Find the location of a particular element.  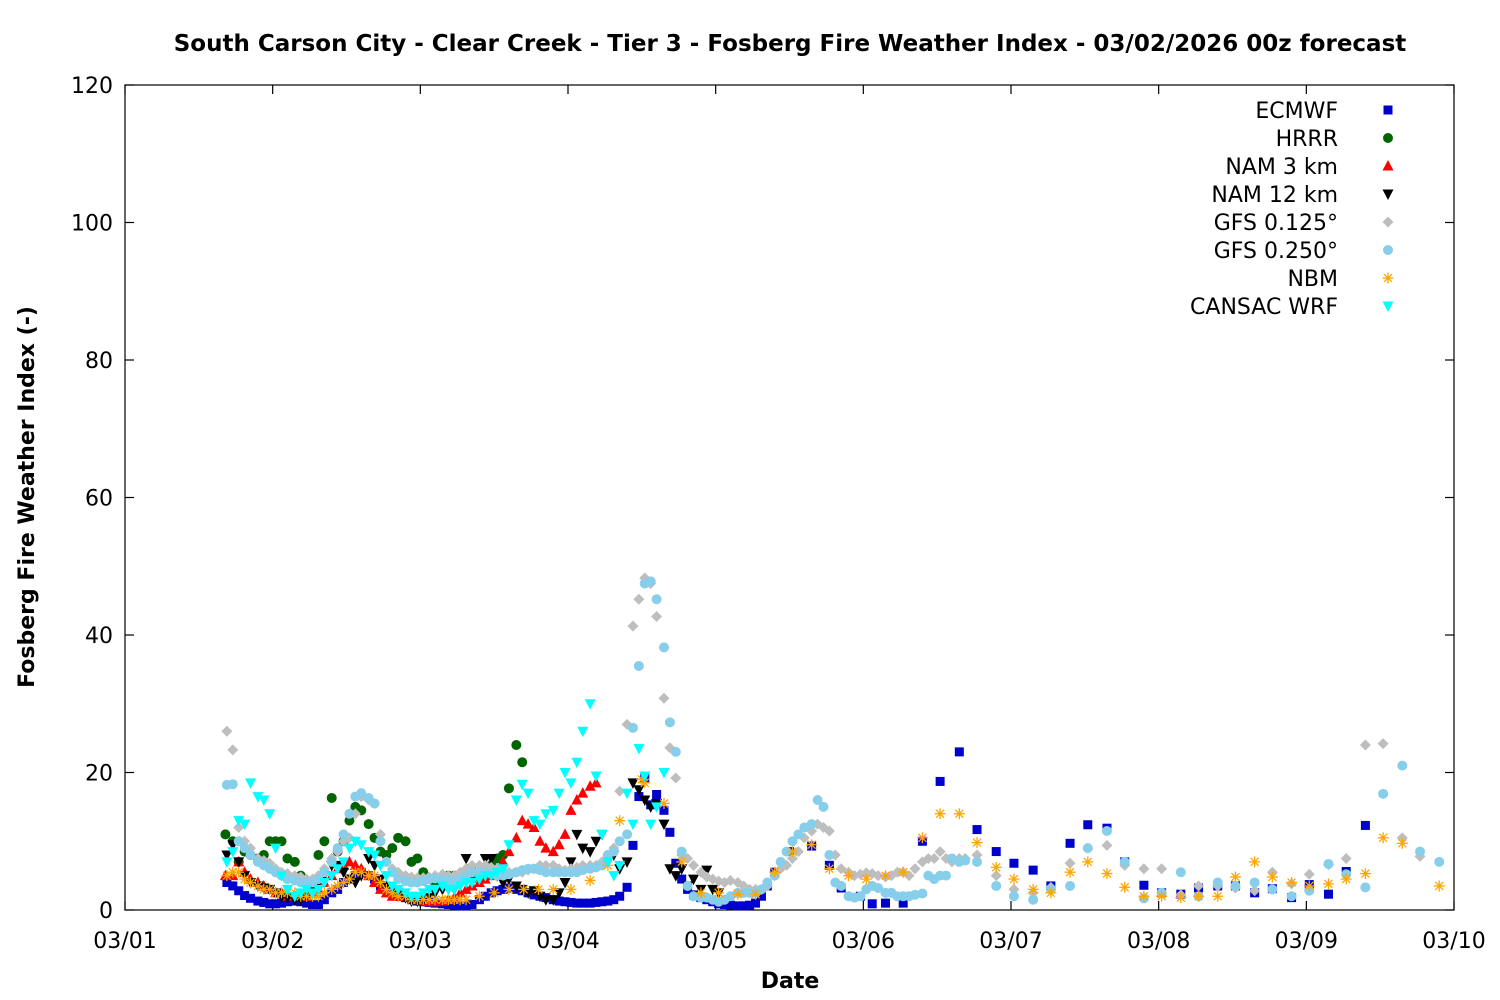

legend-marker-ecmwf is located at coordinates (1388, 110).